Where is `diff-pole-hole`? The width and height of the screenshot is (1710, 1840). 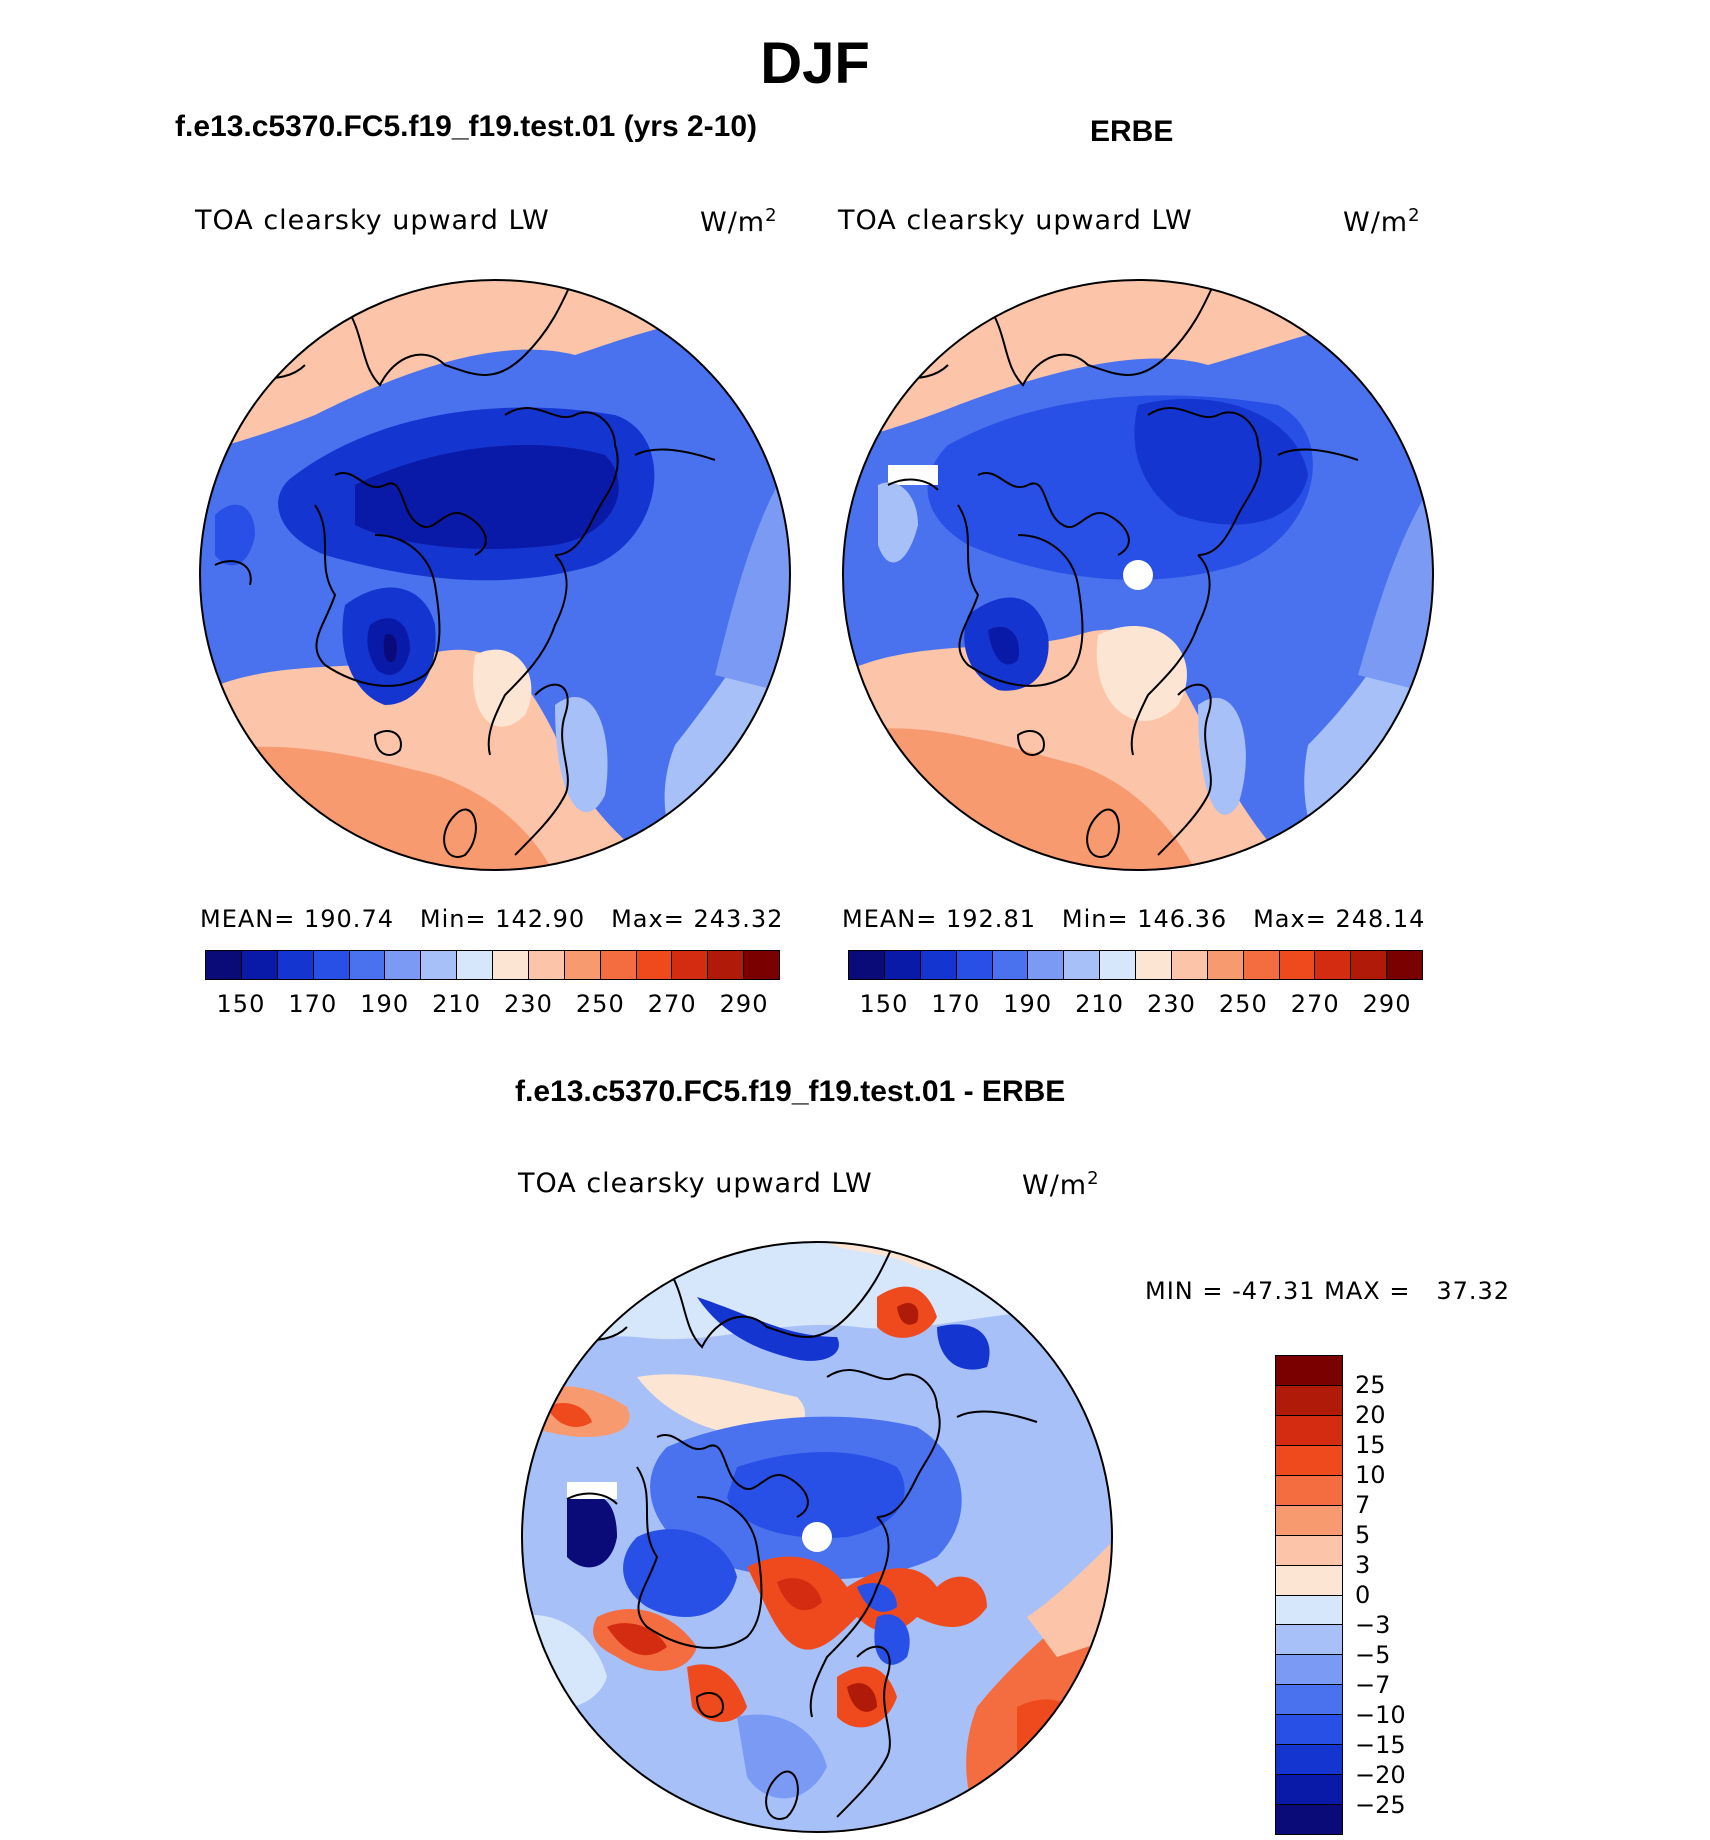
diff-pole-hole is located at coordinates (817, 1537).